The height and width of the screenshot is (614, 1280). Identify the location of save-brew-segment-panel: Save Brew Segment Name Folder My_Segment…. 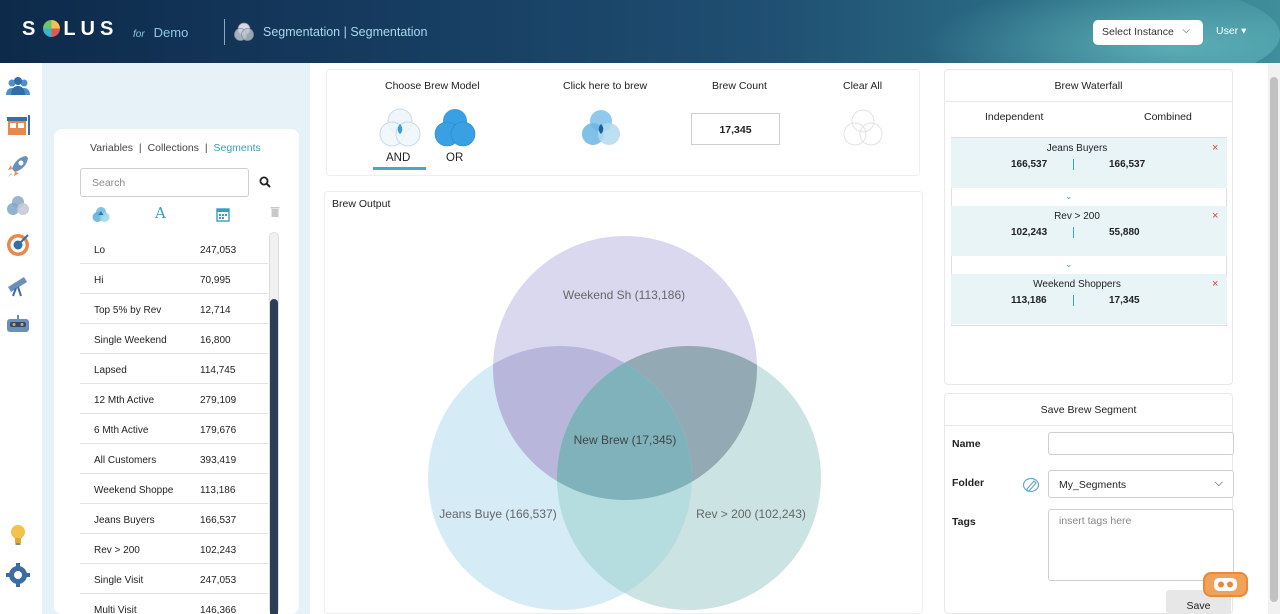
(1089, 503).